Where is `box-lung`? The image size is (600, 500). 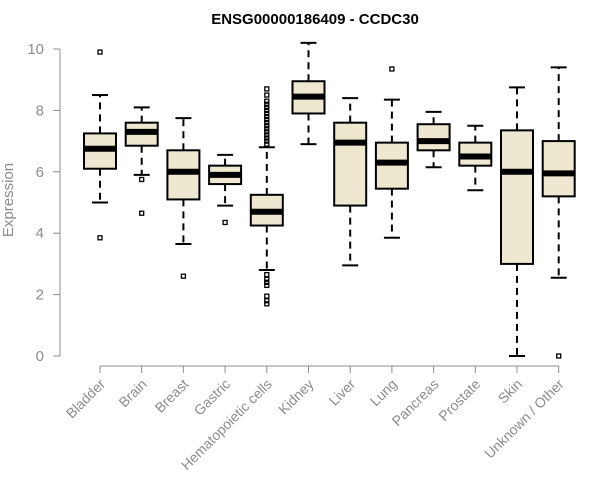
box-lung is located at coordinates (391, 152).